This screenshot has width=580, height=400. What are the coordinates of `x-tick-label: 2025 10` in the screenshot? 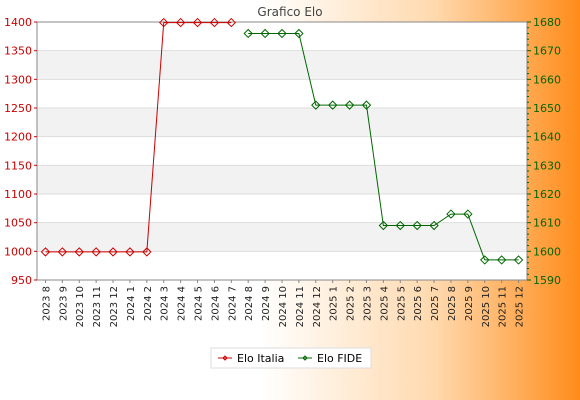 It's located at (486, 306).